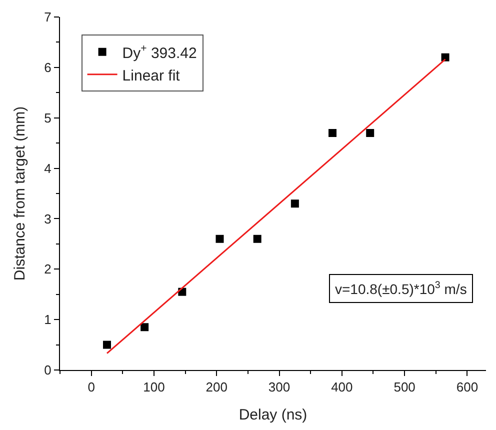 Image resolution: width=496 pixels, height=430 pixels. I want to click on y-axis-title: Distance from target (mm), so click(19, 193).